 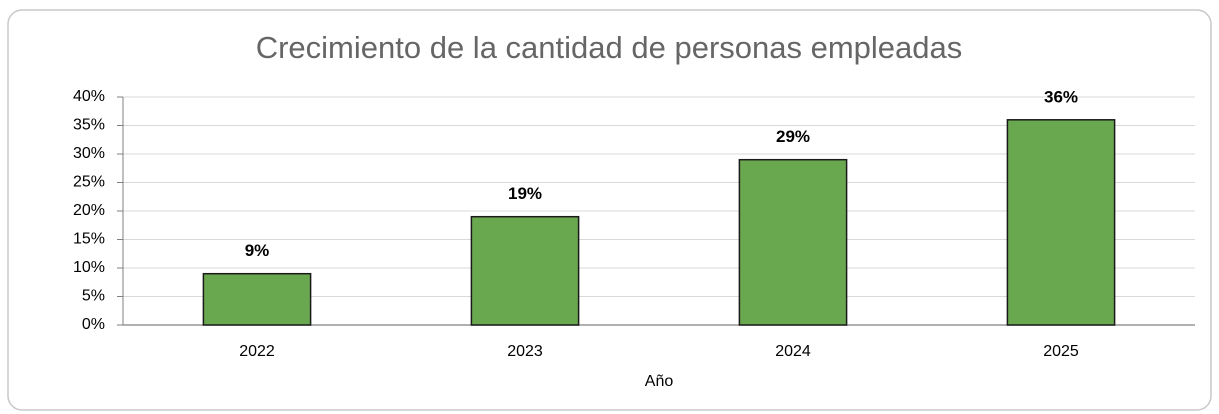 What do you see at coordinates (257, 250) in the screenshot?
I see `data-label: 9%` at bounding box center [257, 250].